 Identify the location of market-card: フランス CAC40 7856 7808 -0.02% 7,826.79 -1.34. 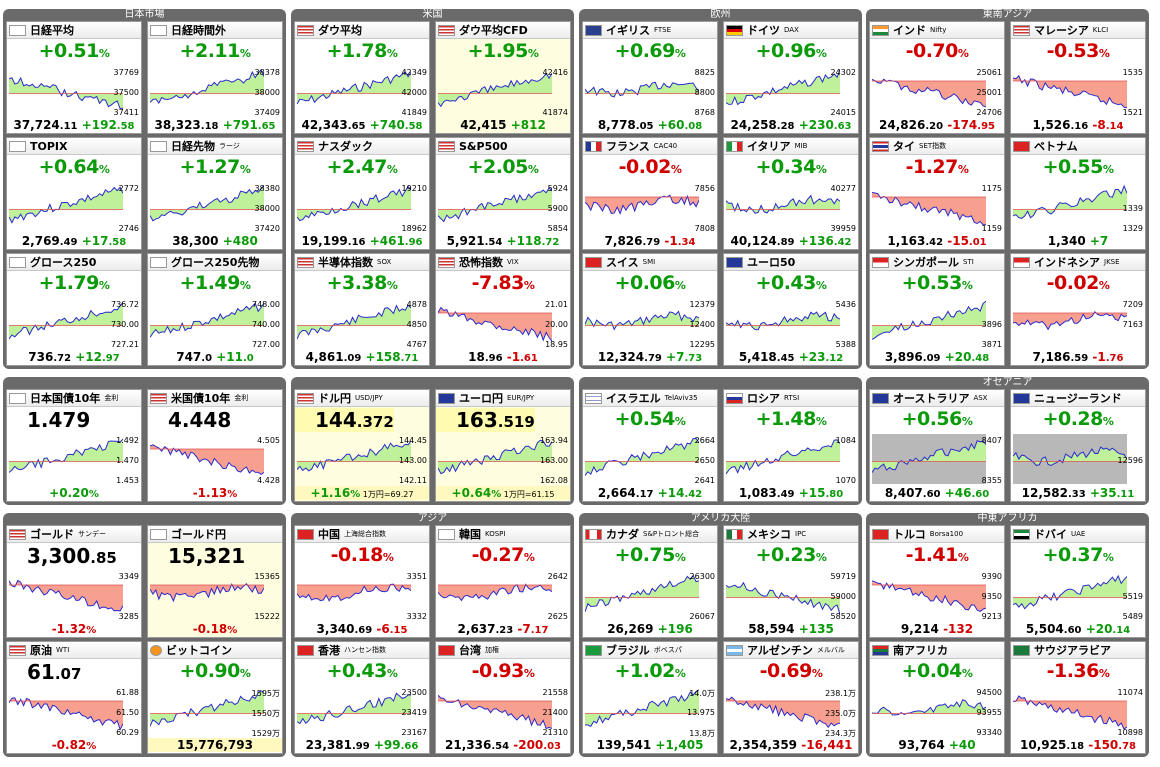
(650, 193).